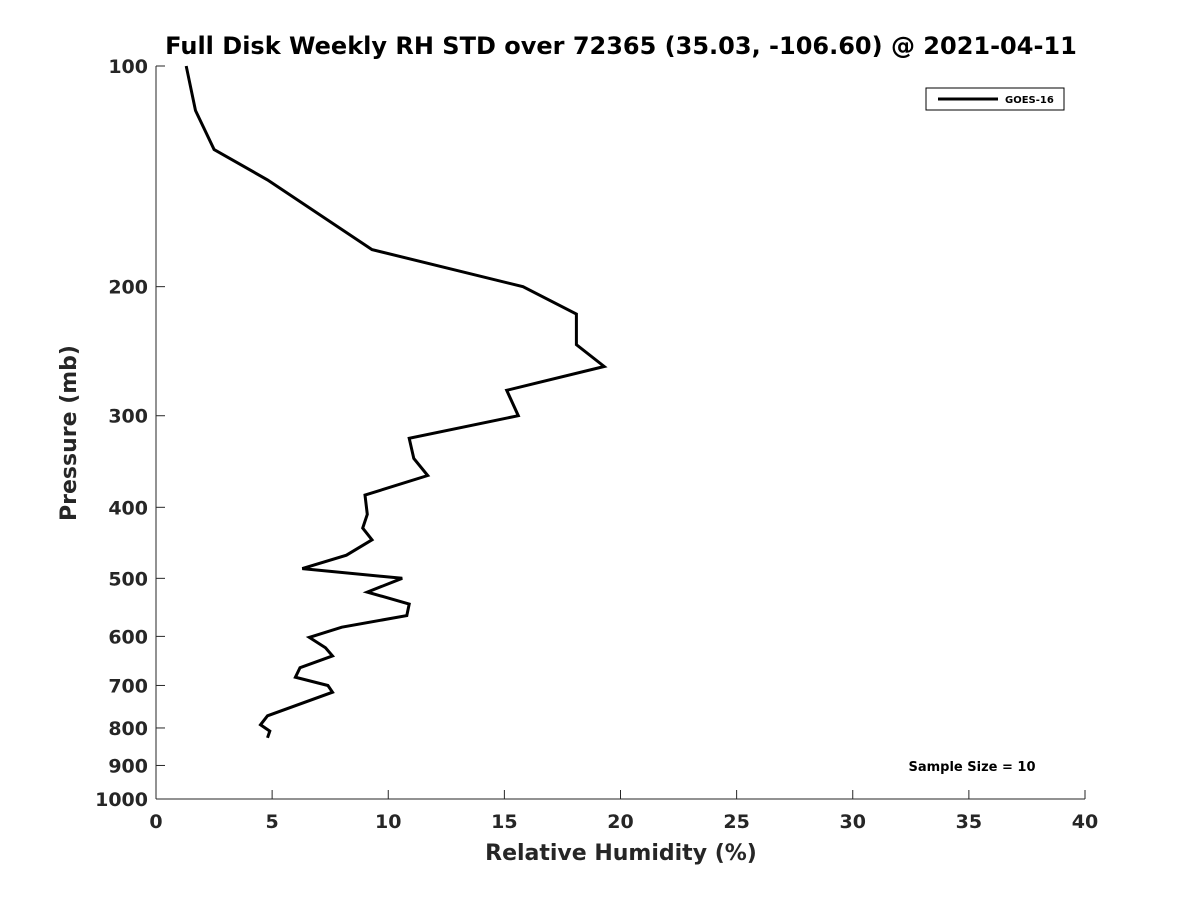 The height and width of the screenshot is (900, 1200). What do you see at coordinates (128, 637) in the screenshot?
I see `y-tick-label-600: 600` at bounding box center [128, 637].